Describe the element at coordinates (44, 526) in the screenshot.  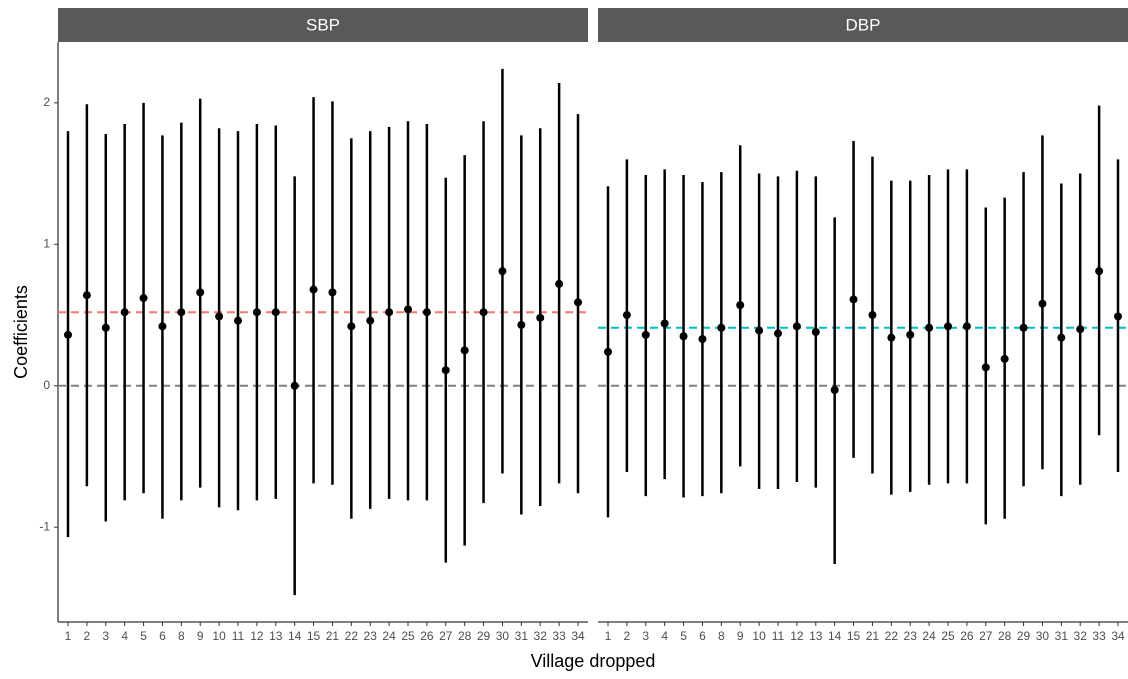
I see `y-tick-label: -1` at that location.